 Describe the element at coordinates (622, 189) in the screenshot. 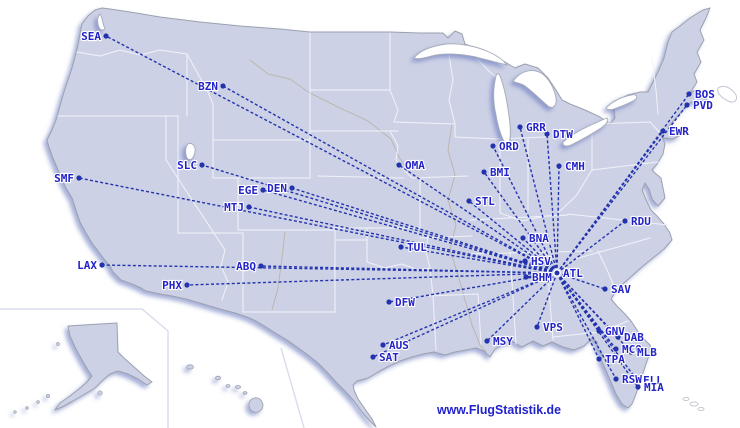

I see `route-ATL-PVD` at that location.